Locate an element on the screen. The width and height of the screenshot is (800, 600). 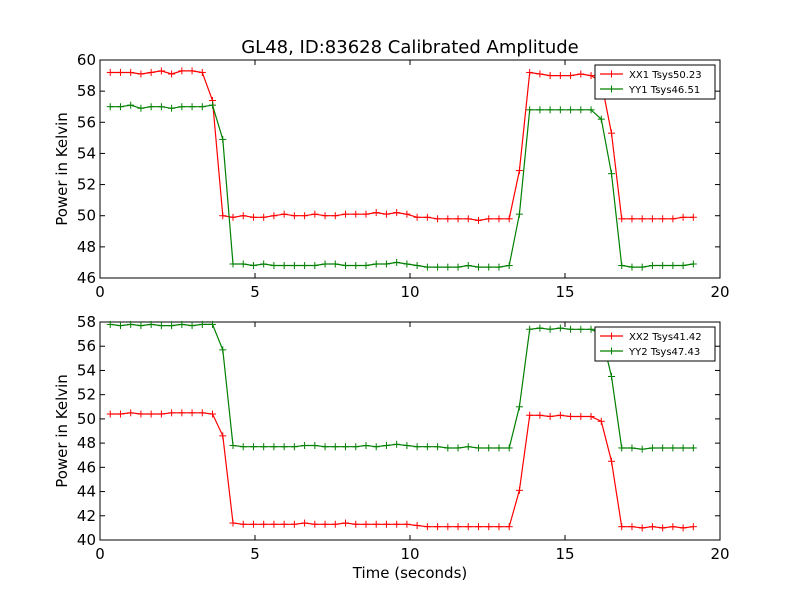
y-tick-label: 50 is located at coordinates (86, 216).